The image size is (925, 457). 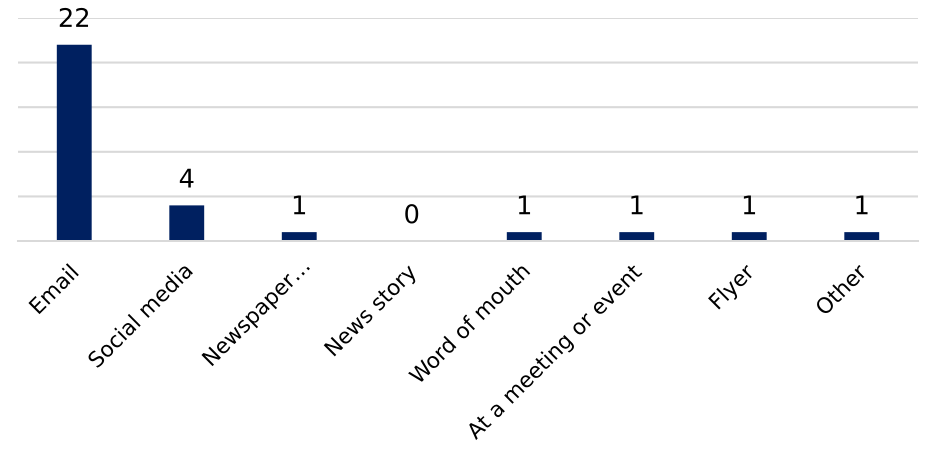 I want to click on data-label: 0, so click(x=411, y=214).